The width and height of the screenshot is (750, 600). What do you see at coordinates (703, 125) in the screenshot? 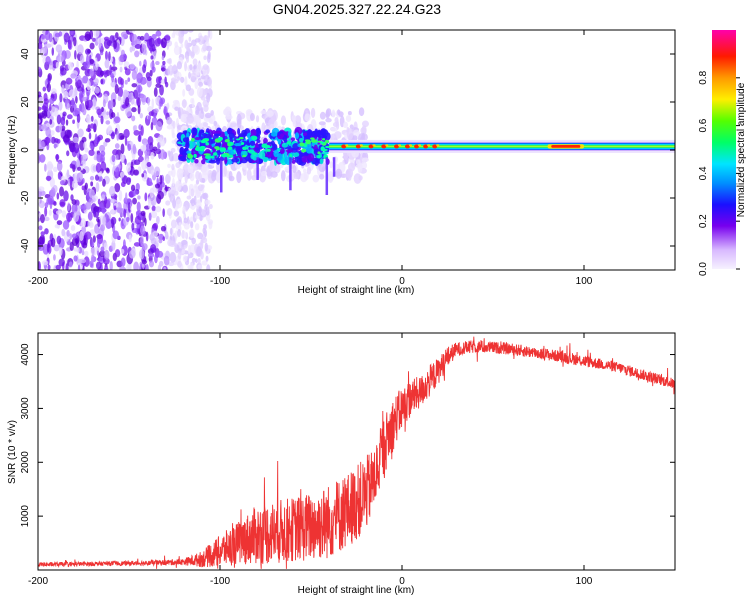
I see `colorbar-tick-label: 0.6` at bounding box center [703, 125].